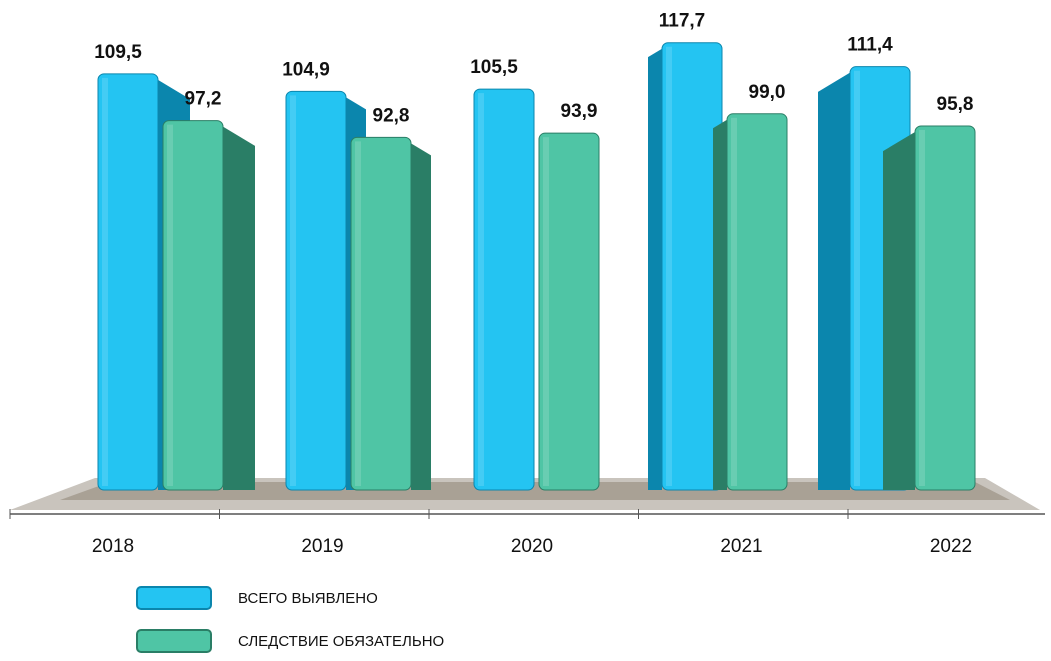 Image resolution: width=1051 pixels, height=661 pixels. What do you see at coordinates (870, 45) in the screenshot?
I see `value-label: 111,4` at bounding box center [870, 45].